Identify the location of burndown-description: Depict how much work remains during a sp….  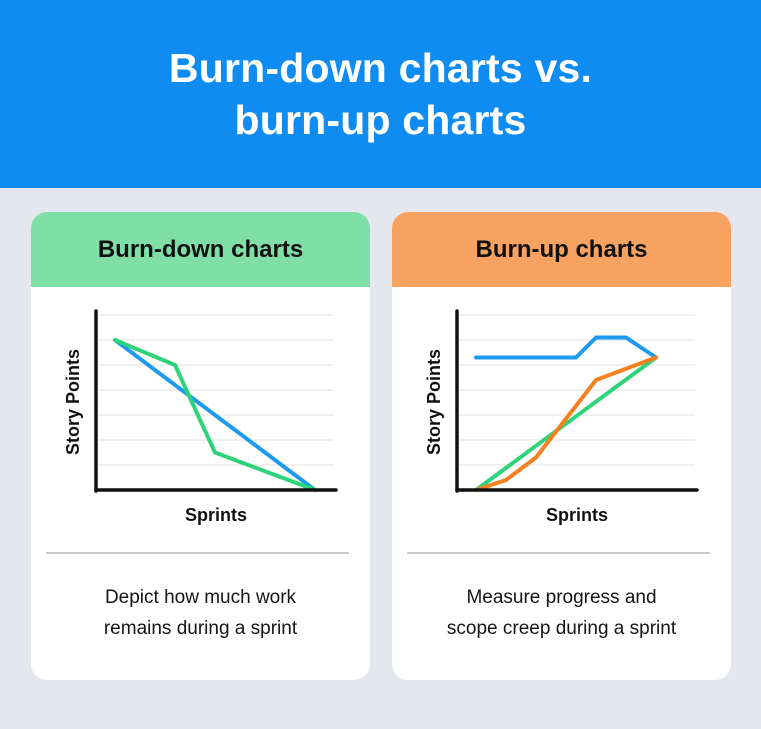
(200, 613).